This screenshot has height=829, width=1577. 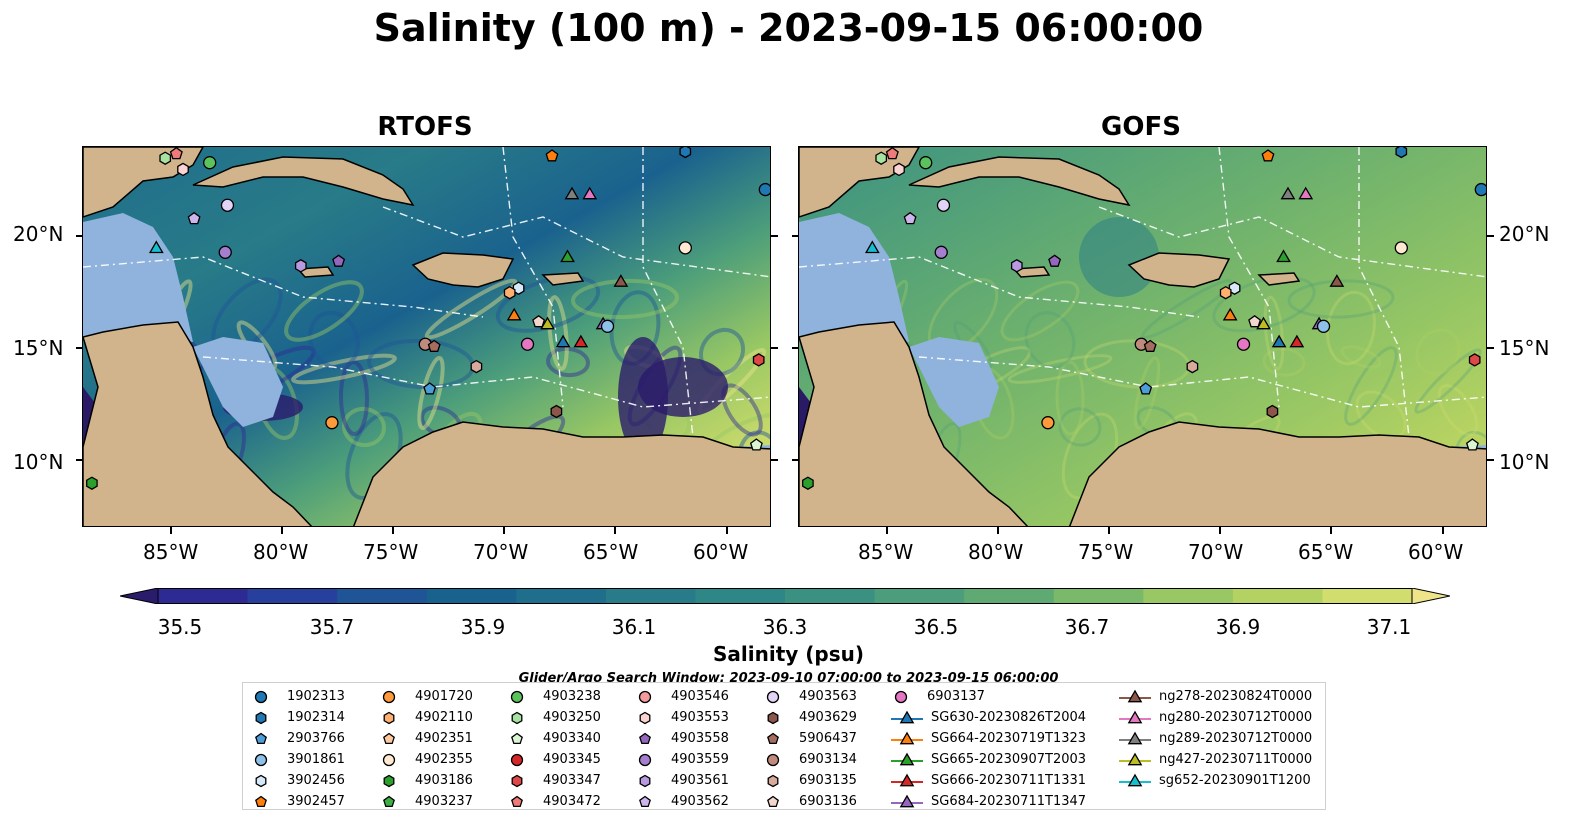 I want to click on colorbar-tick: 35.7, so click(x=332, y=627).